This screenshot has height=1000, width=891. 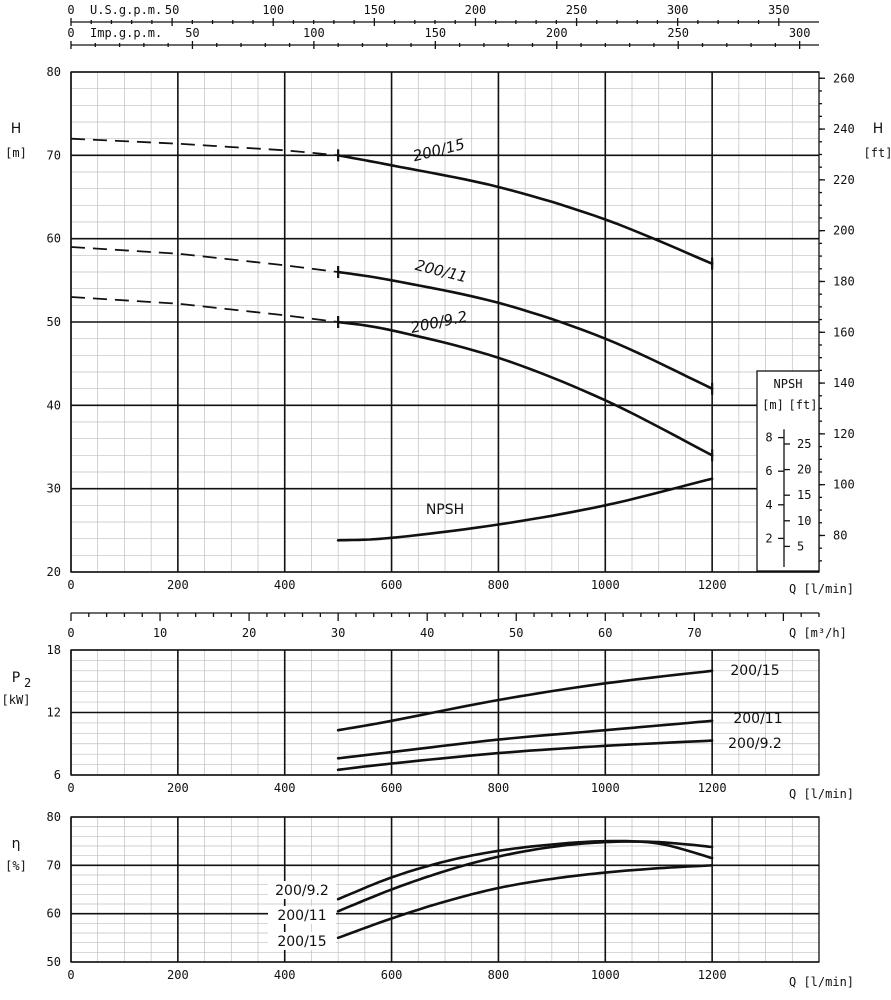 I want to click on y-tick-label: 60, so click(x=54, y=239).